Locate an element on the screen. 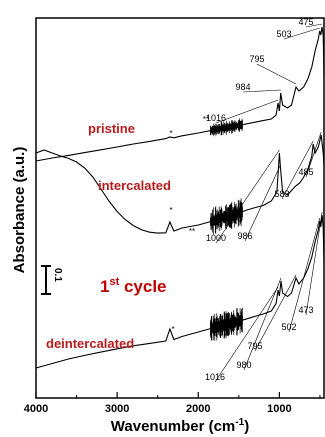 The height and width of the screenshot is (437, 325). series-label-pristine: pristine is located at coordinates (111, 128).